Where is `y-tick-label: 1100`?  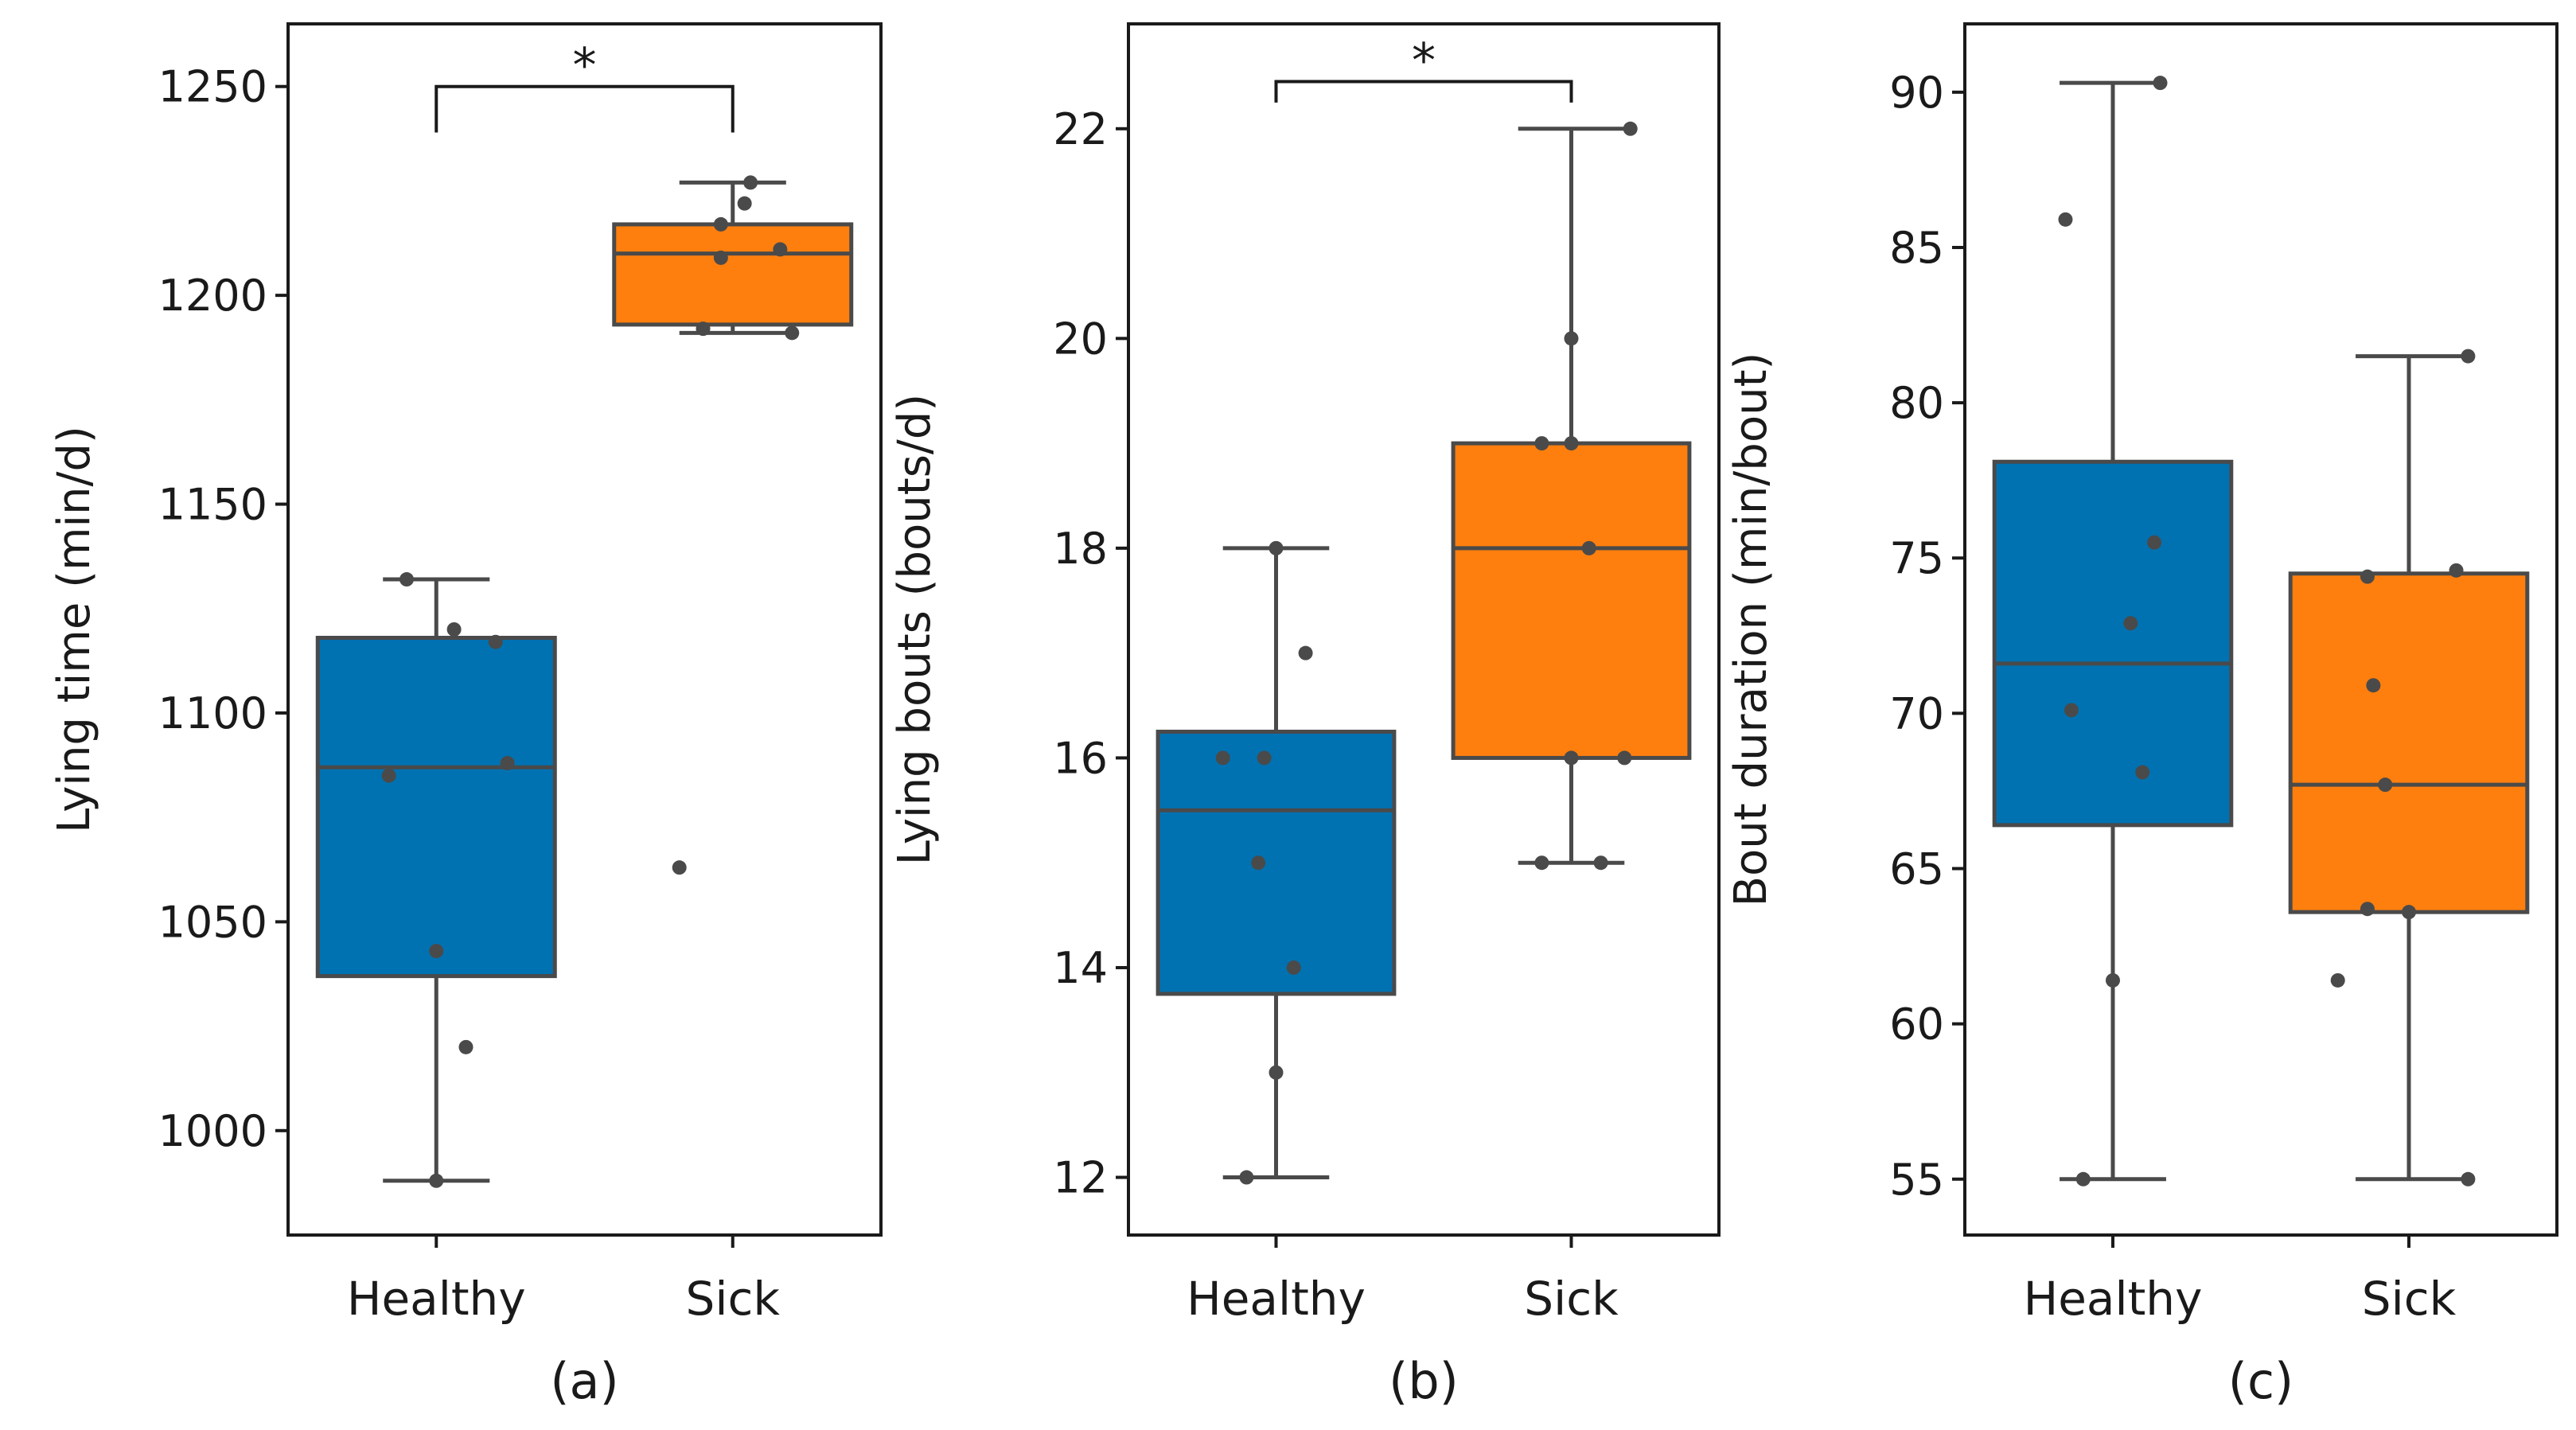 y-tick-label: 1100 is located at coordinates (212, 713).